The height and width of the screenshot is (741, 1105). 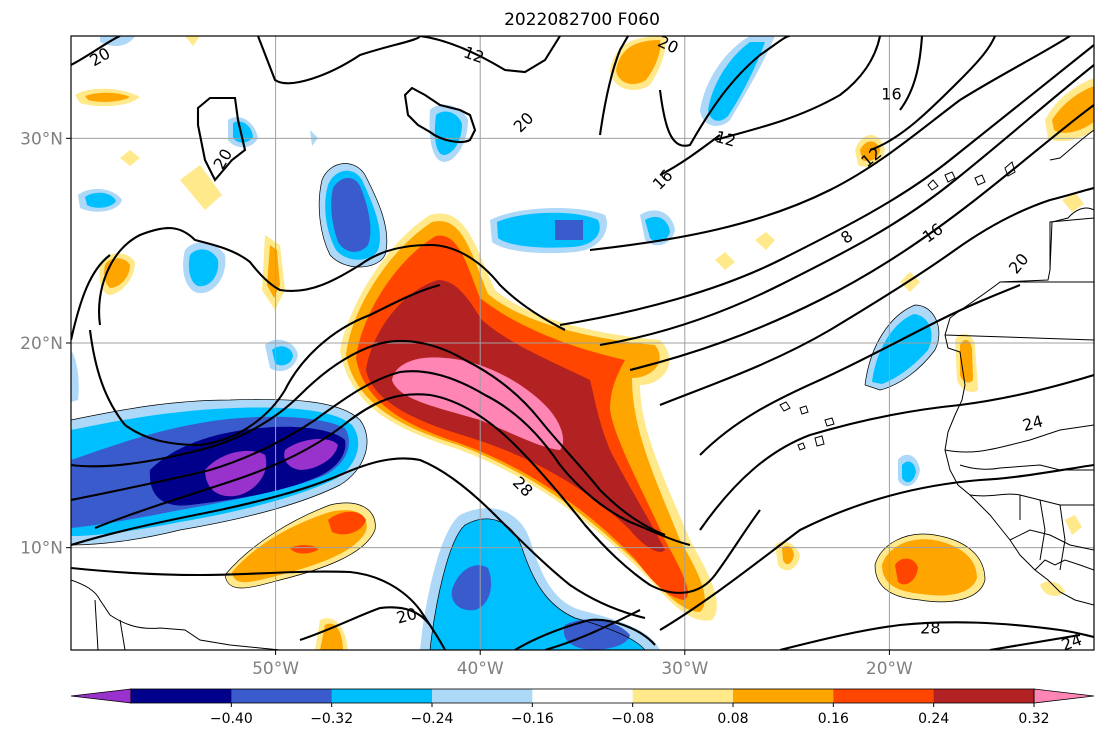 I want to click on colorbar-extend-low, so click(x=101, y=696).